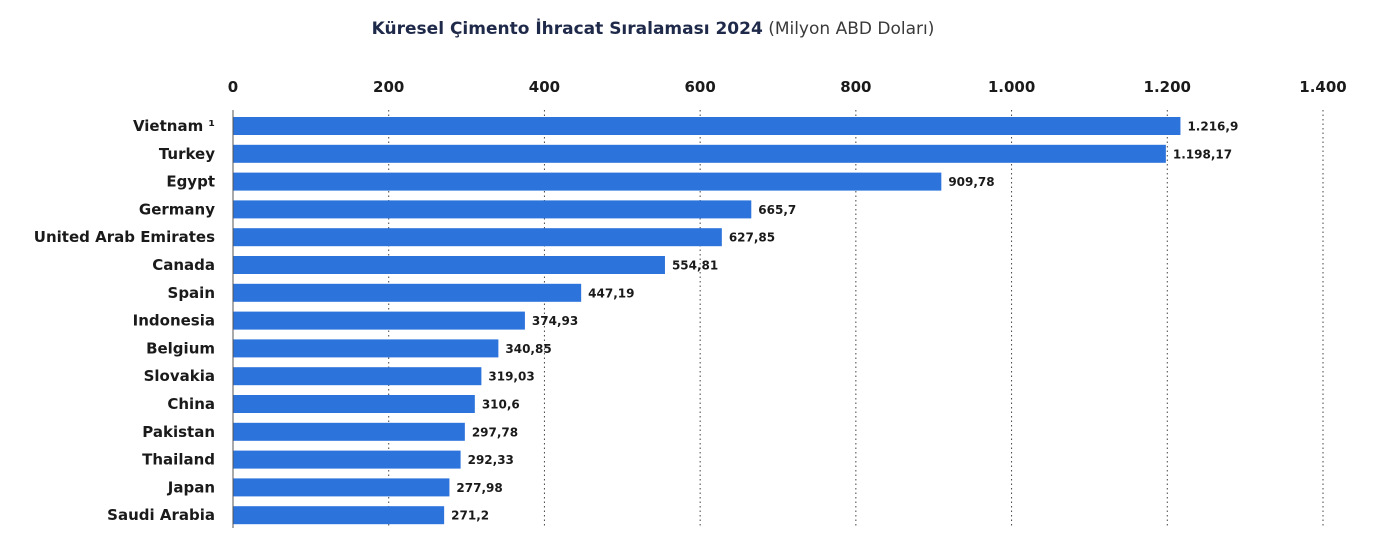 This screenshot has height=550, width=1390. Describe the element at coordinates (567, 29) in the screenshot. I see `chart-title: Küresel Çimento İhracat Sıralaması 2024` at that location.